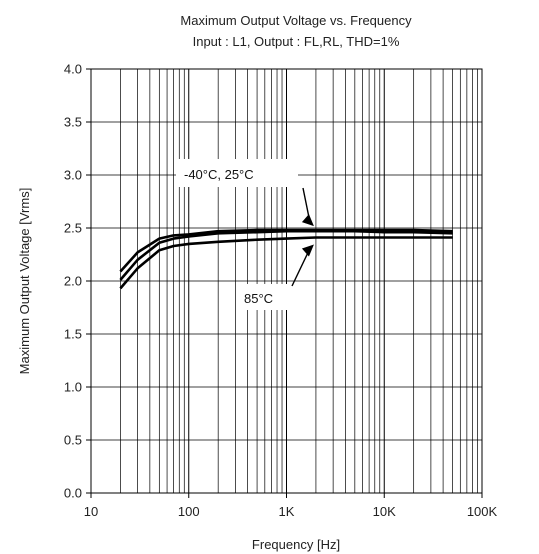  What do you see at coordinates (73, 387) in the screenshot?
I see `y-tick-label: 1.0` at bounding box center [73, 387].